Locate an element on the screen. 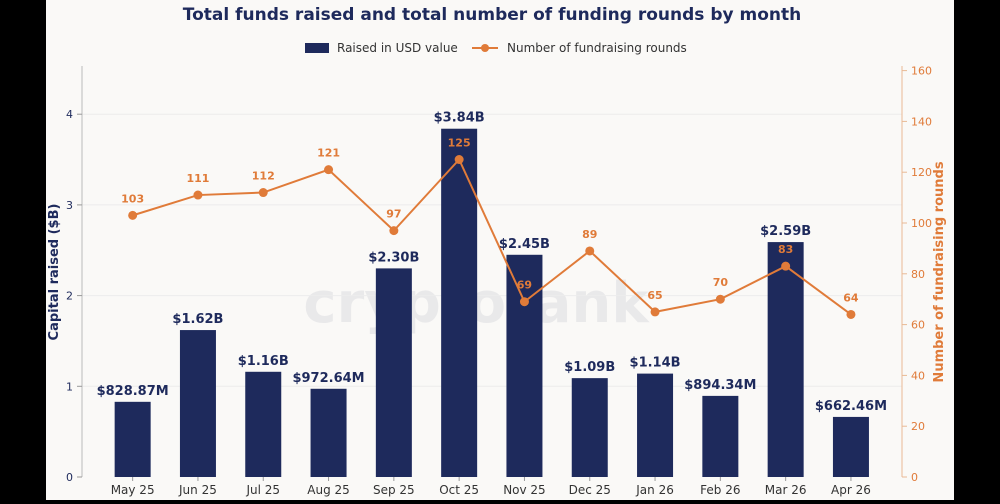  rounds-value-label: 125 is located at coordinates (459, 143).